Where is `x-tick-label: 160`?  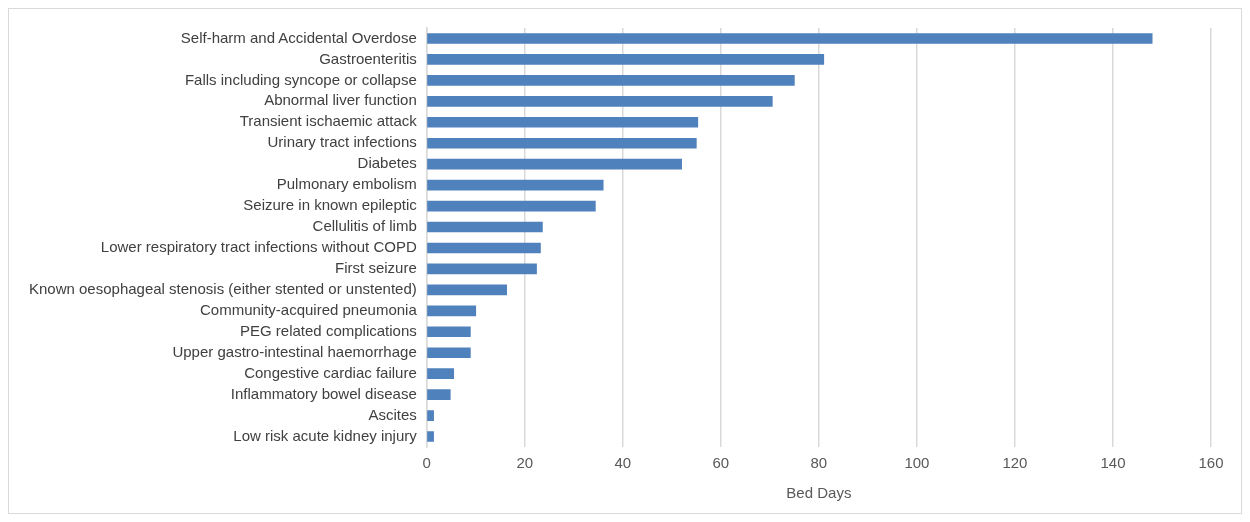
x-tick-label: 160 is located at coordinates (1211, 463).